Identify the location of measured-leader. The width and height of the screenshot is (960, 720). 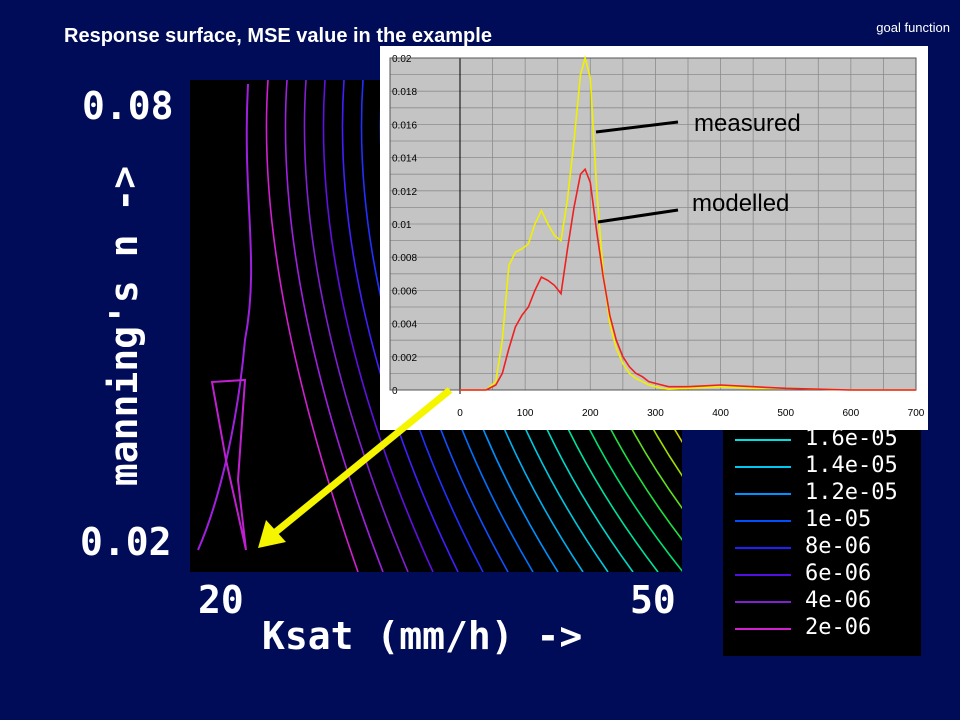
(637, 127).